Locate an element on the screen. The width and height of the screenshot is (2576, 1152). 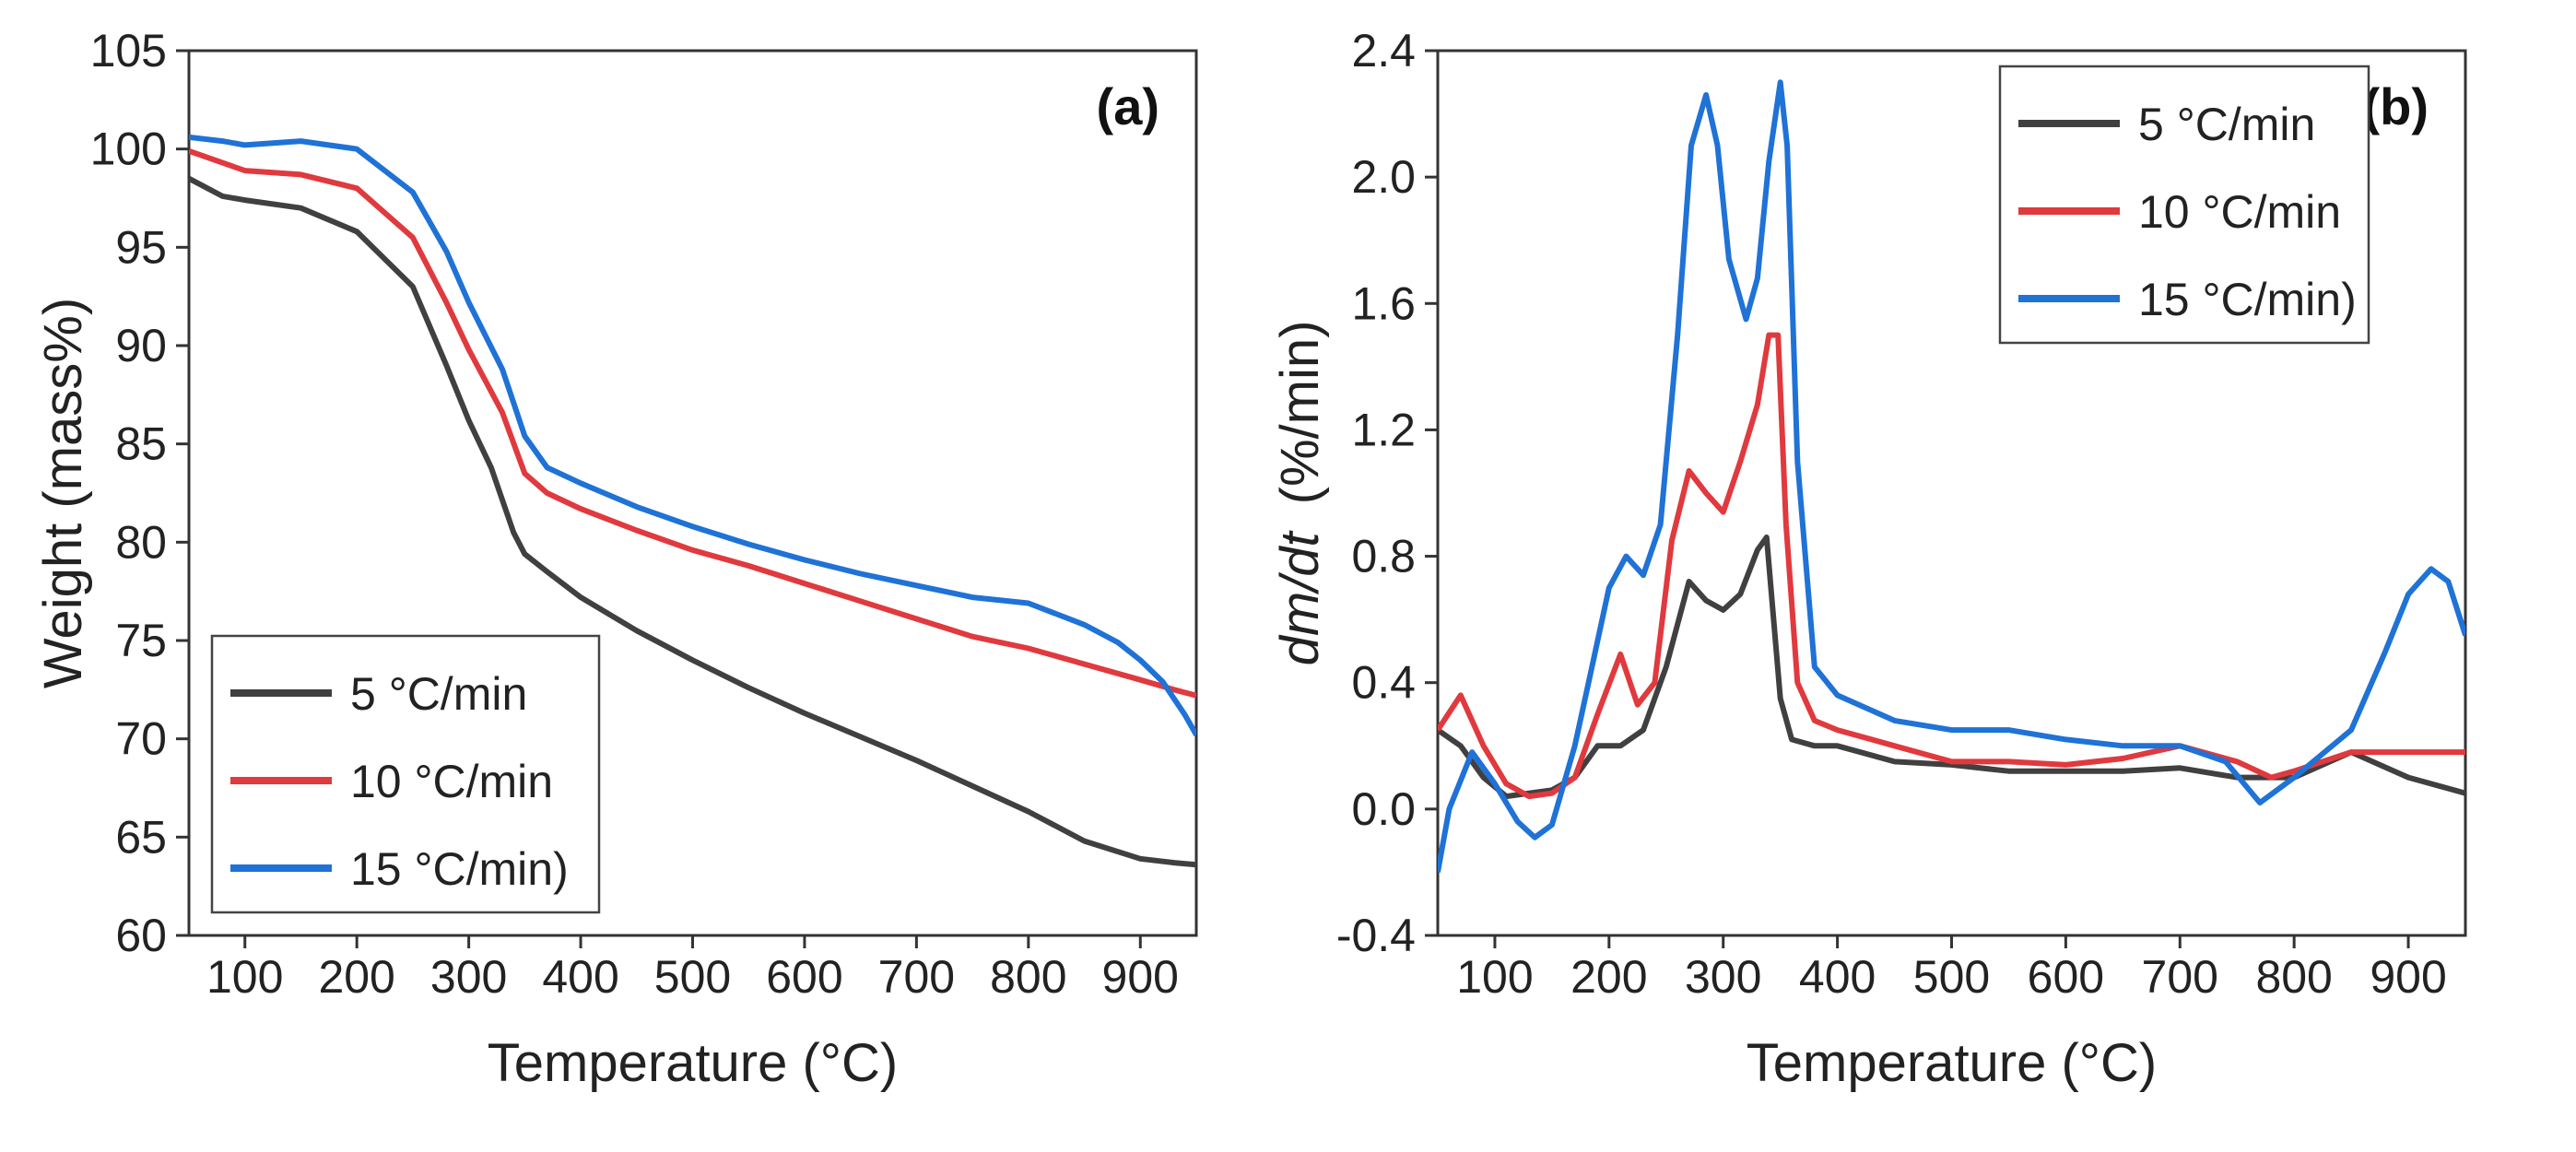
y-tick-label: 100 is located at coordinates (128, 149).